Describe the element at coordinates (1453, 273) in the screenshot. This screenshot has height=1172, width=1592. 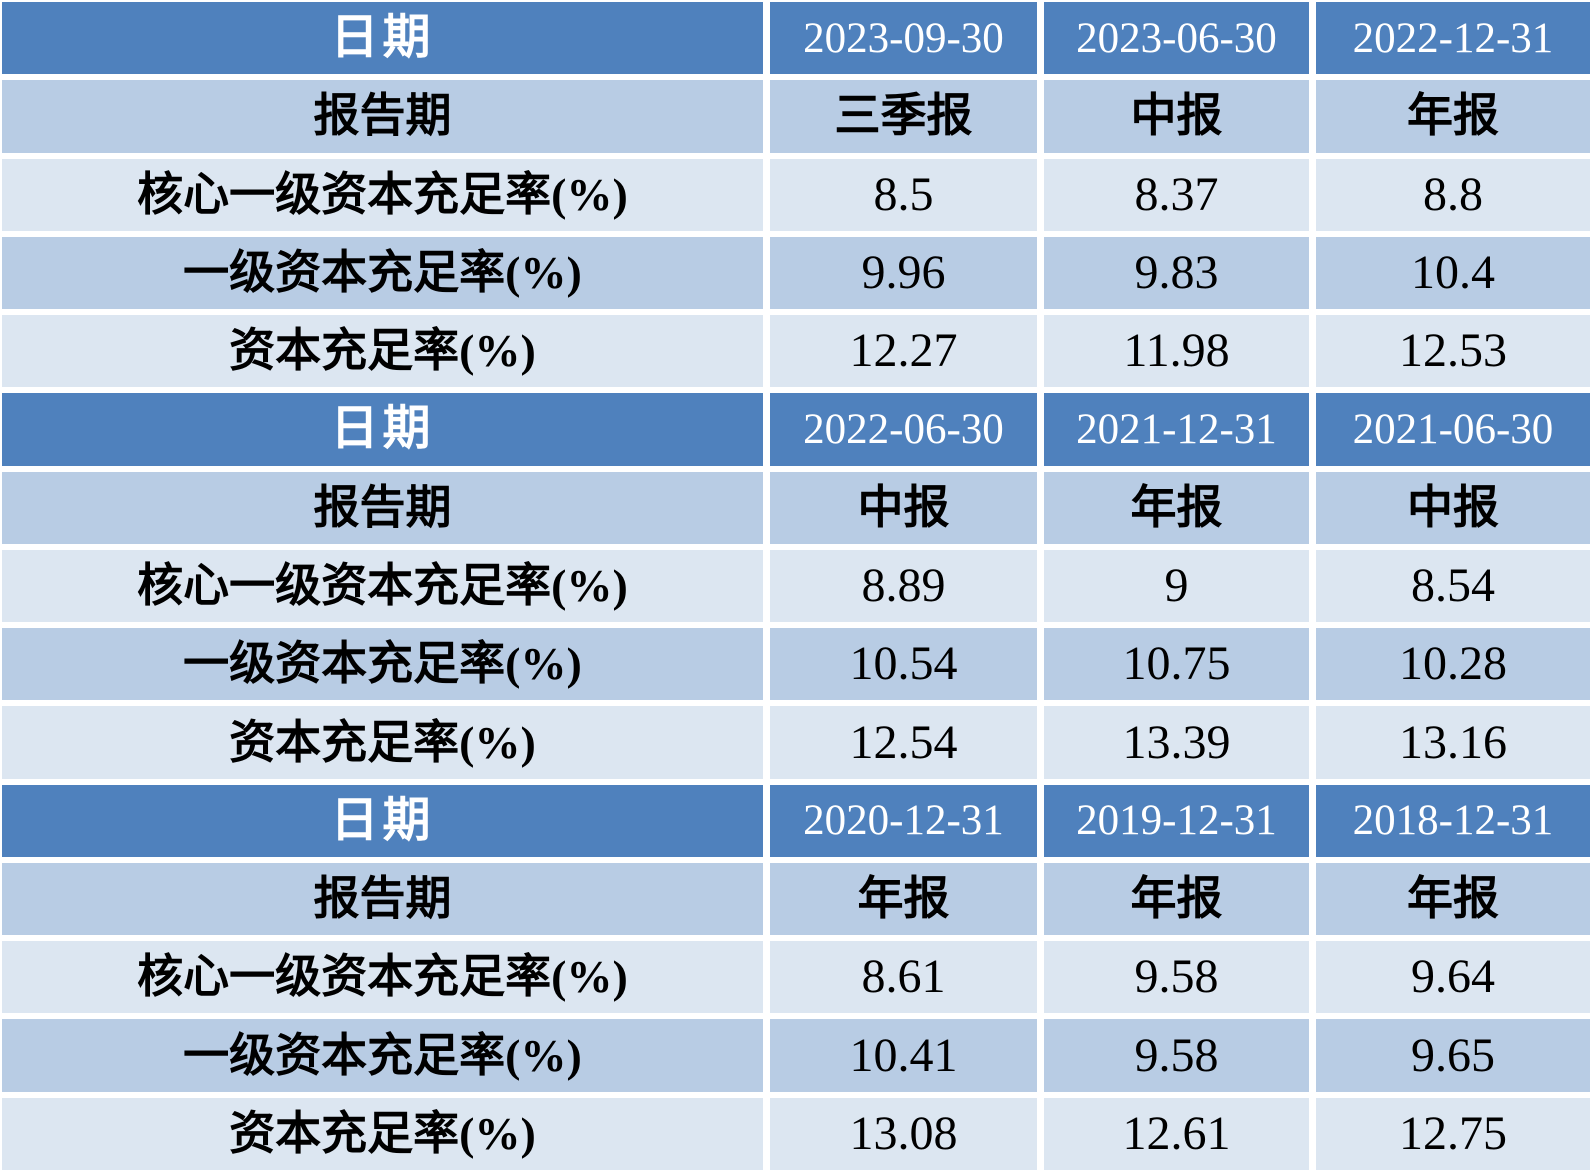
I see `tier1-value: 10.4` at that location.